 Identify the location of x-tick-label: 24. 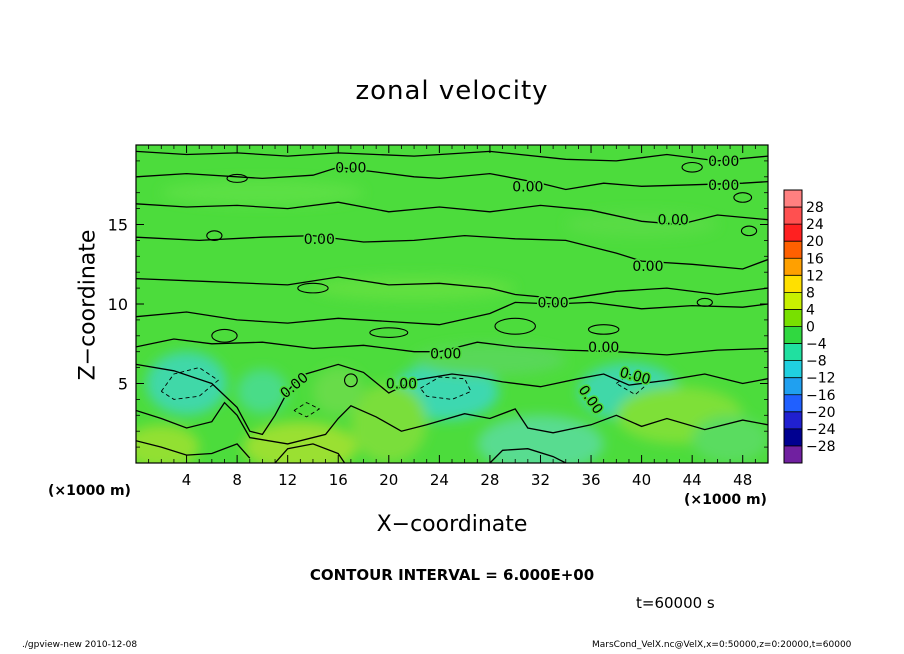
(439, 480).